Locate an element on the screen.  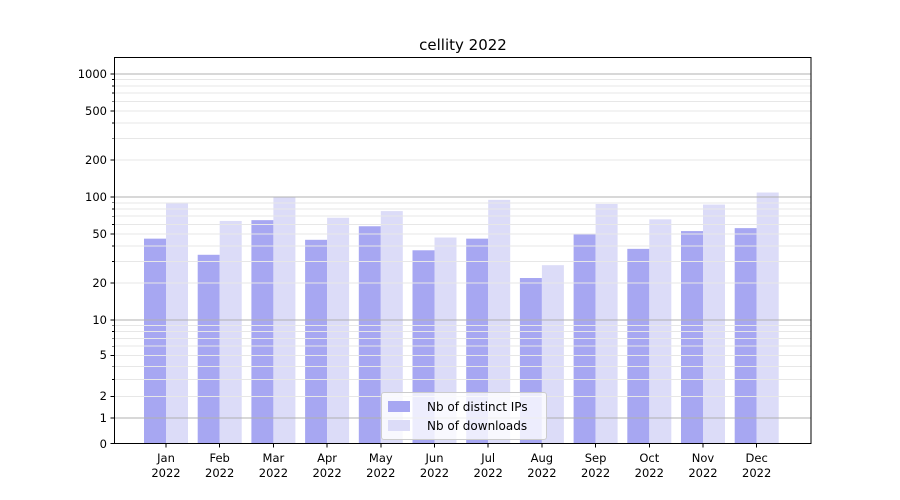
x-tick-label-jul: Jul 2022 is located at coordinates (488, 465).